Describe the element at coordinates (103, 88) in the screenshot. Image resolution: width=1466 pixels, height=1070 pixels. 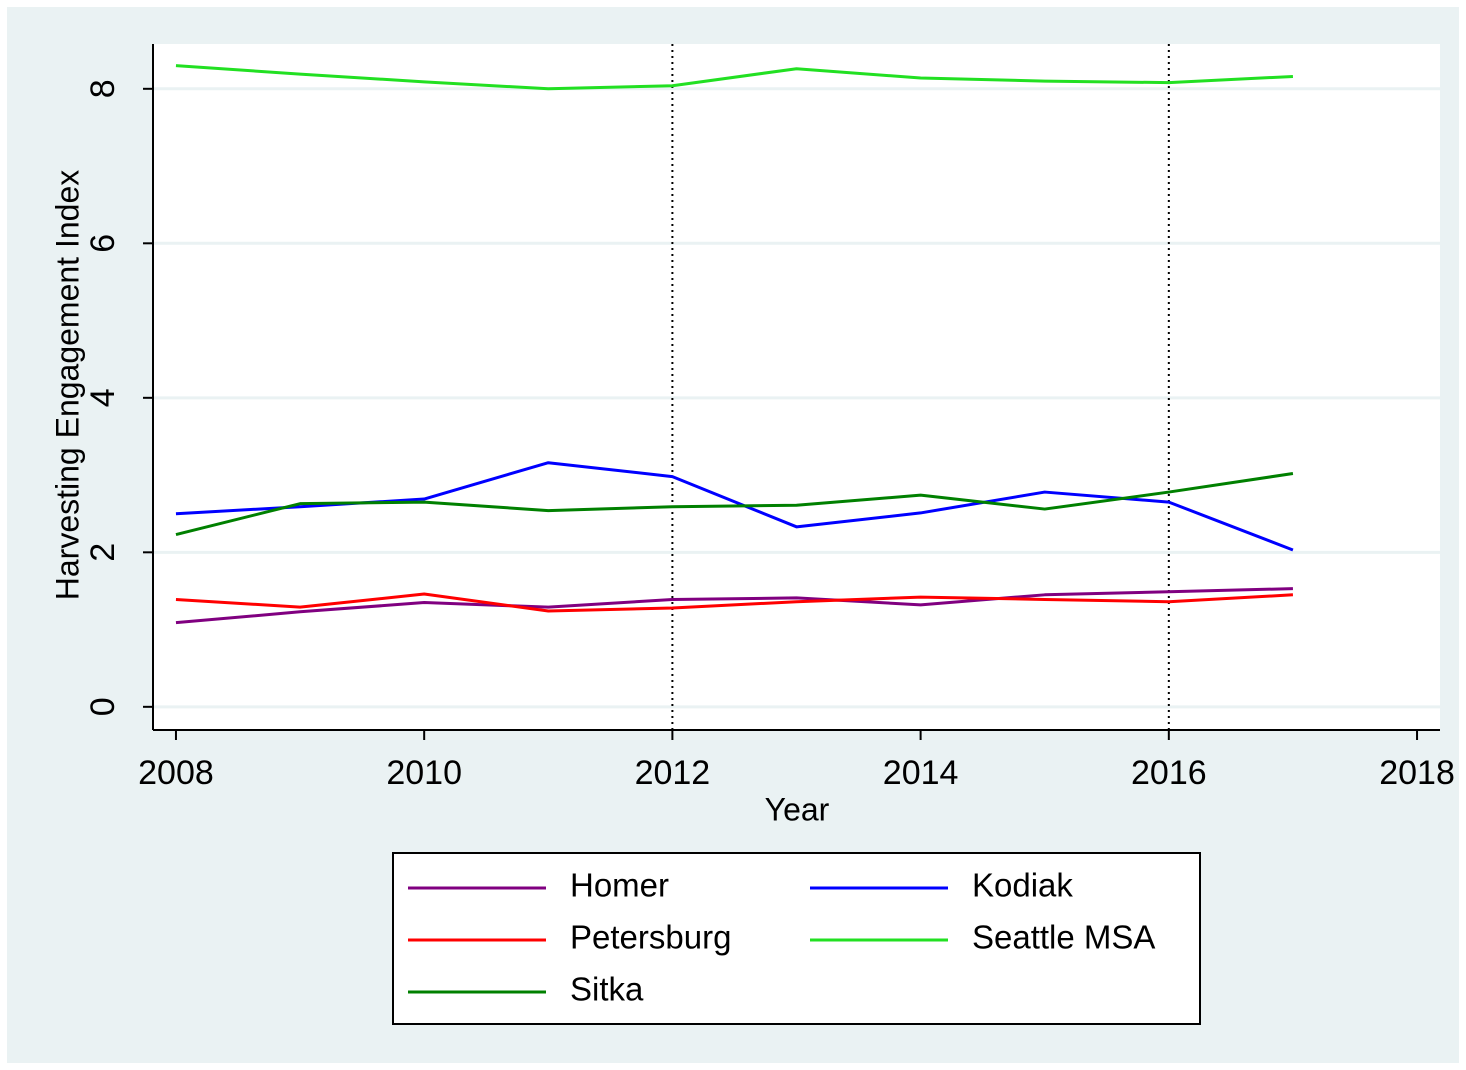
I see `y-tick-label: 8` at that location.